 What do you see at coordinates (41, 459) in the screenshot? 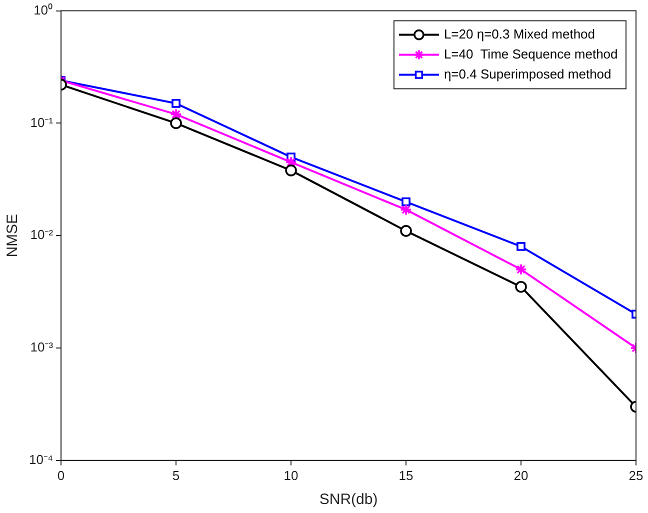
I see `y-tick-label: 10⁻⁴` at bounding box center [41, 459].